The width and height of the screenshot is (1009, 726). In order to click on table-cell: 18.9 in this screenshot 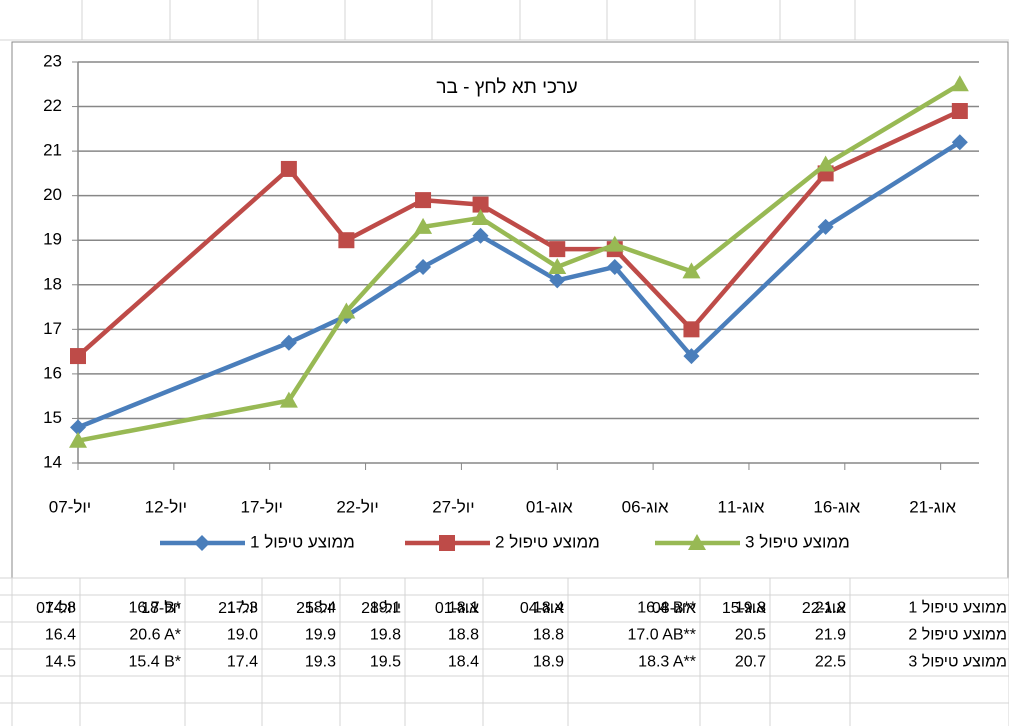, I will do `click(548, 662)`.